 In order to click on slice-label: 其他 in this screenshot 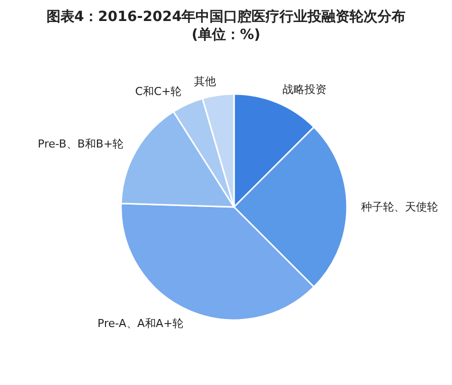, I will do `click(205, 81)`.